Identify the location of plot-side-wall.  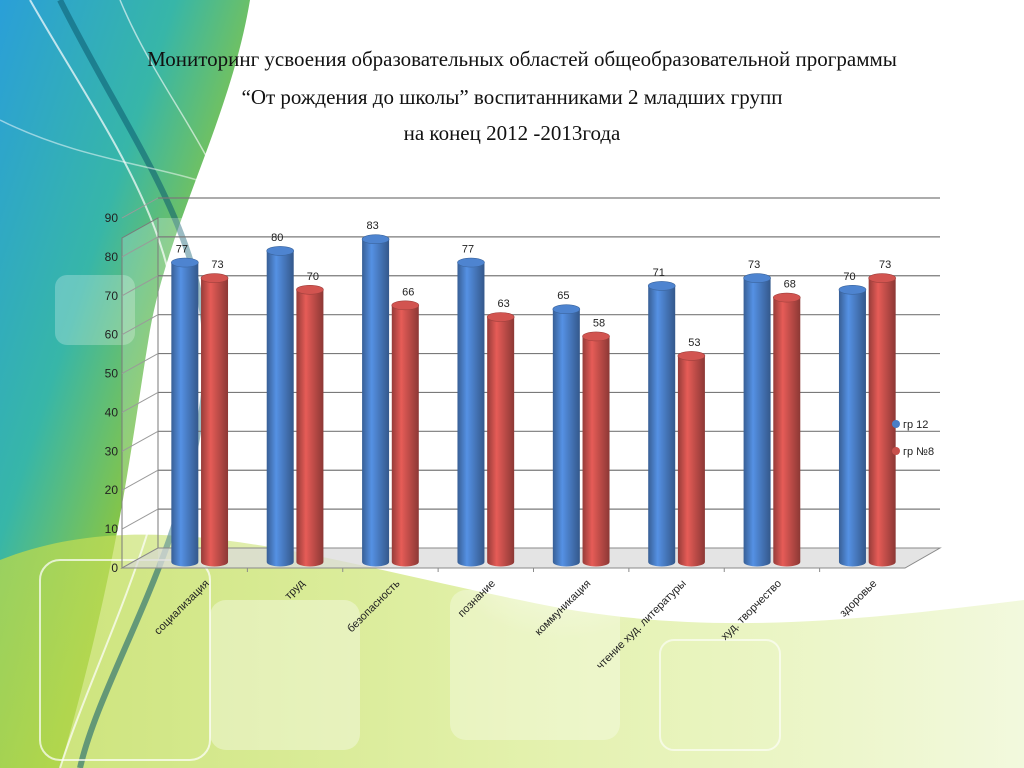
(140, 393).